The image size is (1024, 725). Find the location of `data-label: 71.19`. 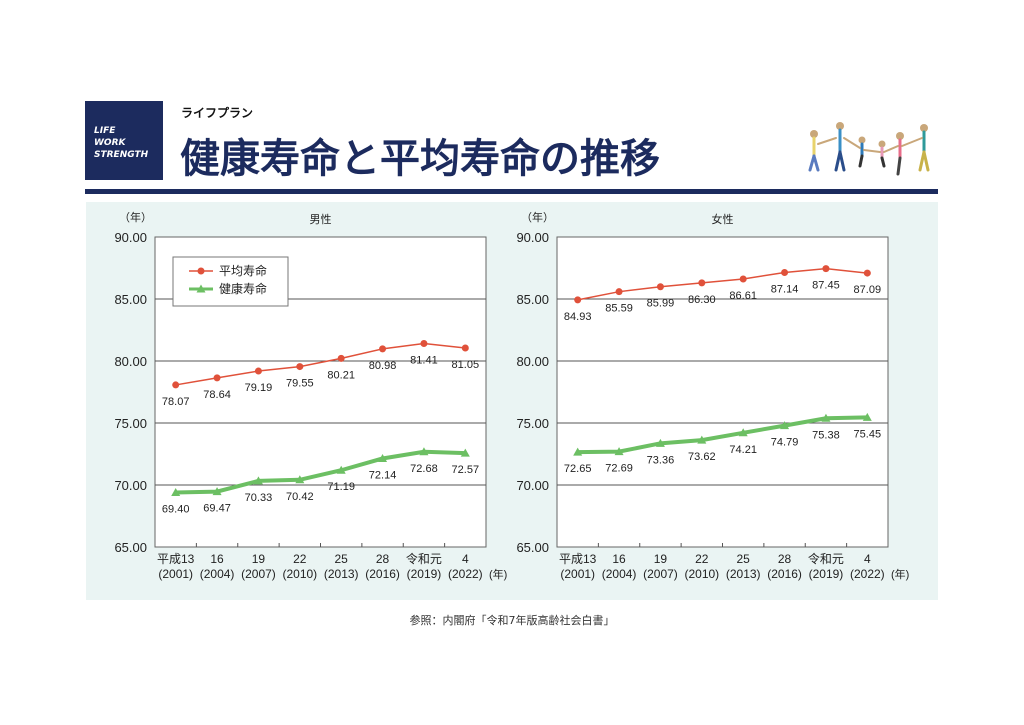

data-label: 71.19 is located at coordinates (341, 487).